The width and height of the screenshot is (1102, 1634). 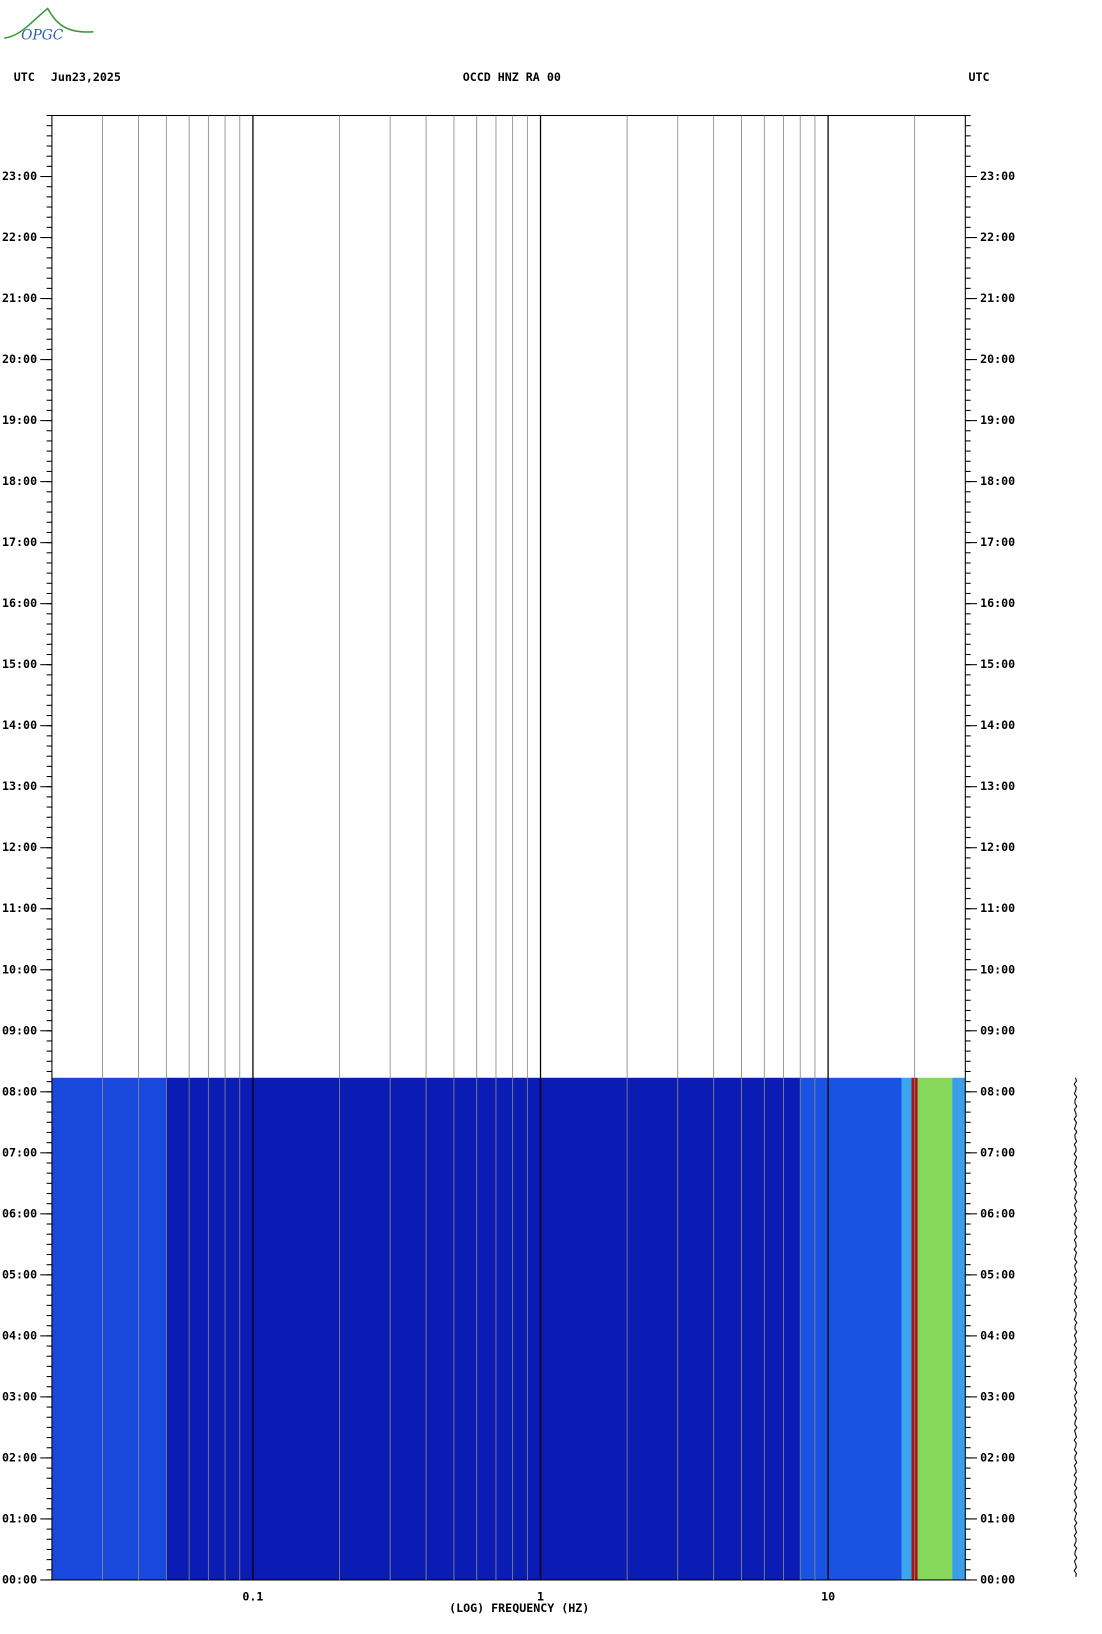 I want to click on x-axis-label: (LOG) FREQUENCY (HZ), so click(x=519, y=1608).